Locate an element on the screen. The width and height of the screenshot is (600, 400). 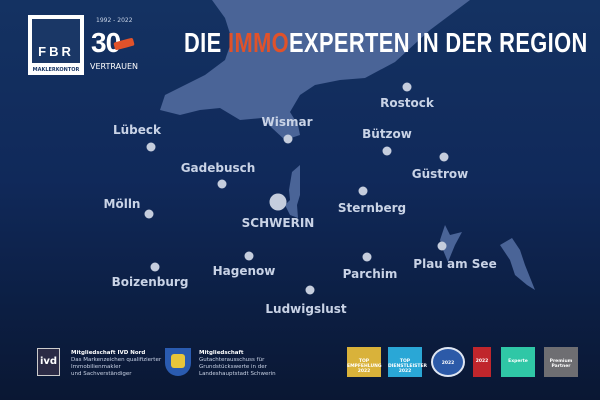
schwerin-line: Landeshauptstadt Schwerin is located at coordinates (237, 374).